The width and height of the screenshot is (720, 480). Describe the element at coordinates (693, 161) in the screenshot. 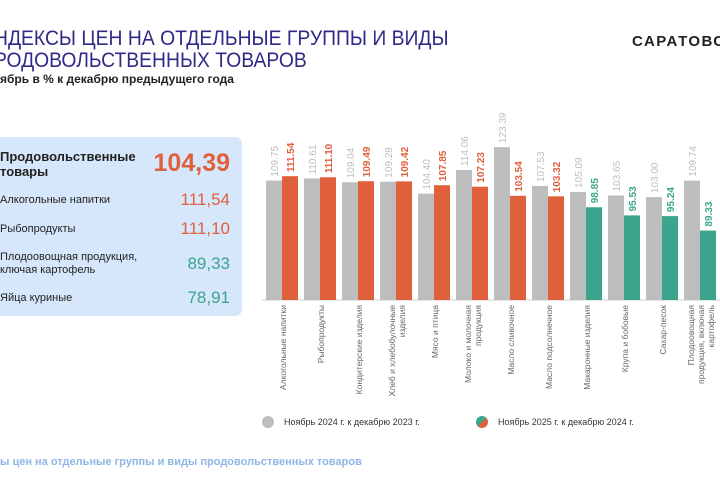

I see `data-label: 109.74` at that location.